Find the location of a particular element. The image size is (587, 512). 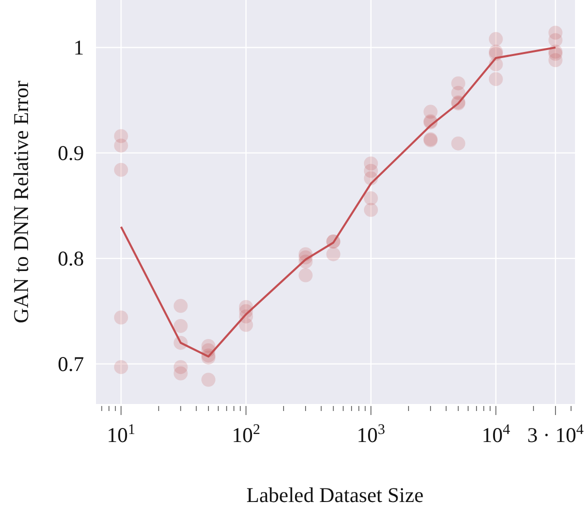

y-tick-label: 1 is located at coordinates (79, 47).